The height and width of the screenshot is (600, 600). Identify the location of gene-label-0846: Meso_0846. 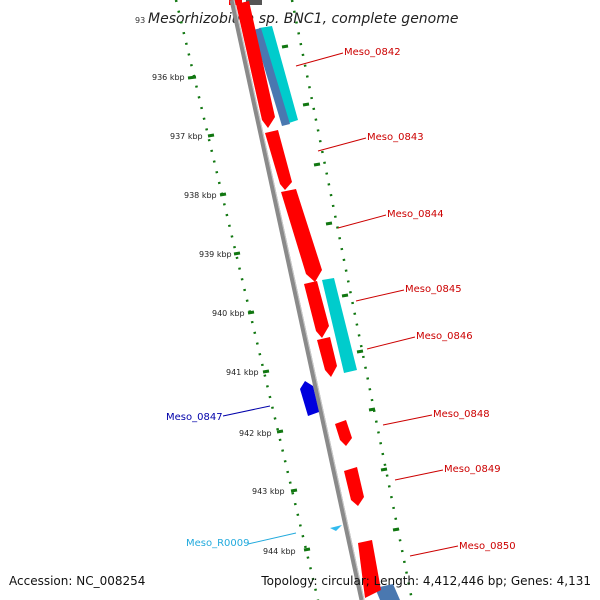
(444, 336).